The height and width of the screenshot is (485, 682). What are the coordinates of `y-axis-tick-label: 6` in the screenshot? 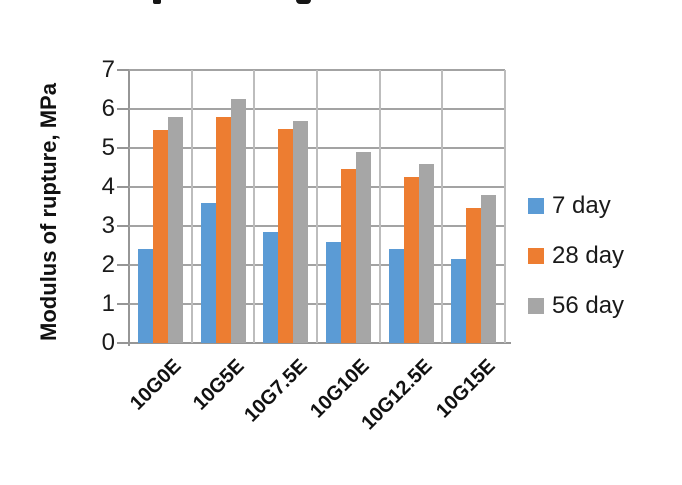 It's located at (108, 108).